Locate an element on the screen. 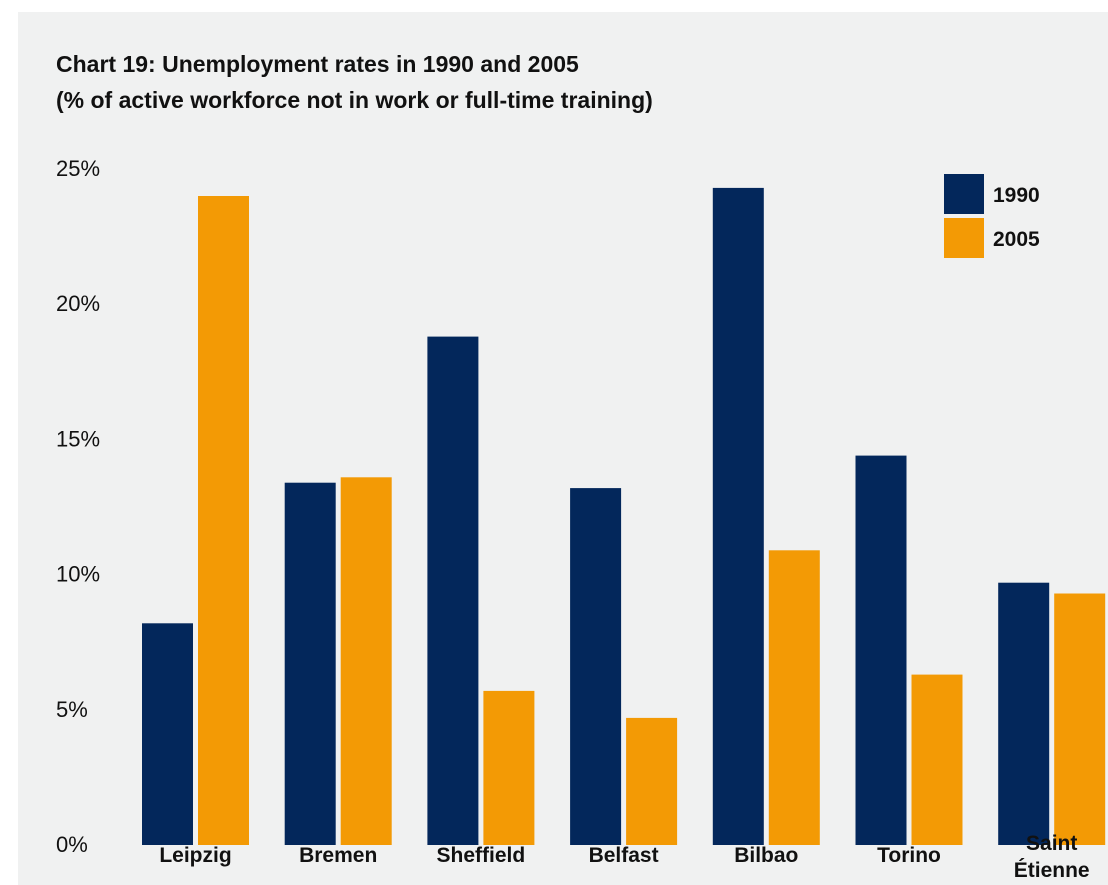 This screenshot has height=885, width=1108. x-tick-label: Belfast is located at coordinates (624, 855).